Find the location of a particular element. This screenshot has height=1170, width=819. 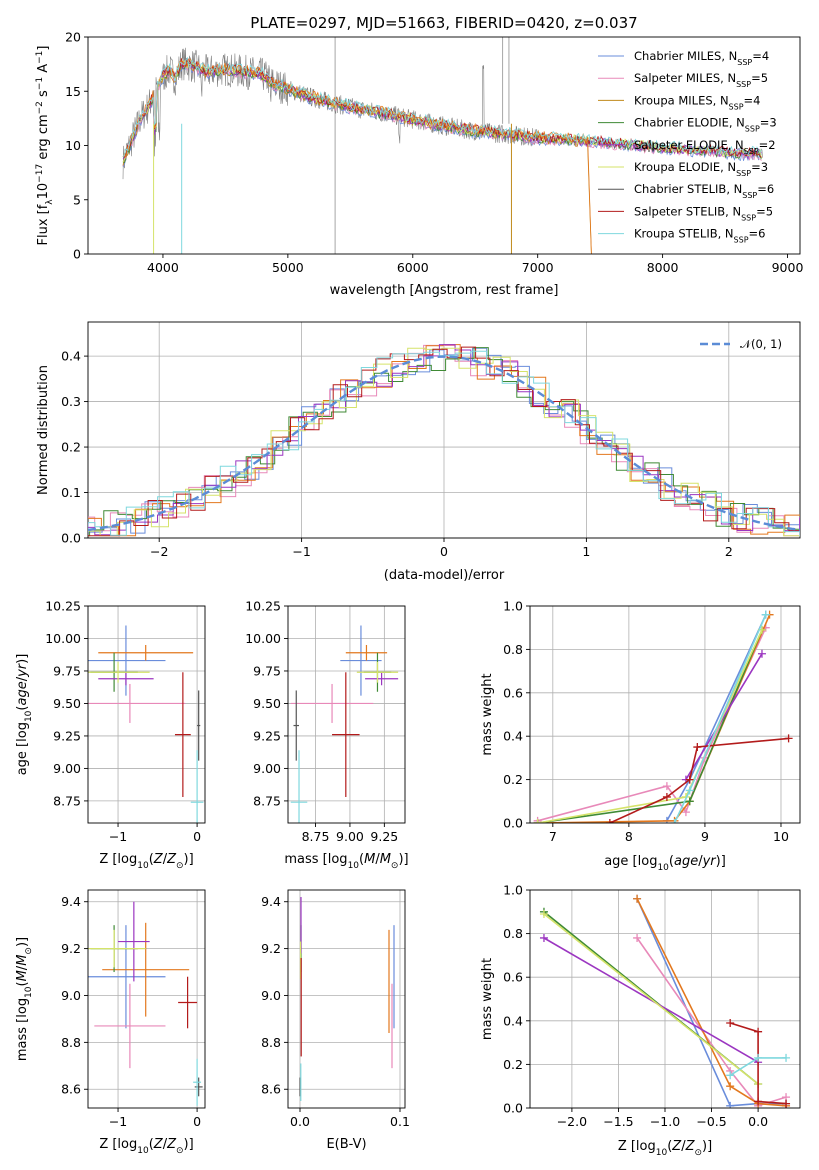

y-tick-label: 9.00 is located at coordinates (267, 768).